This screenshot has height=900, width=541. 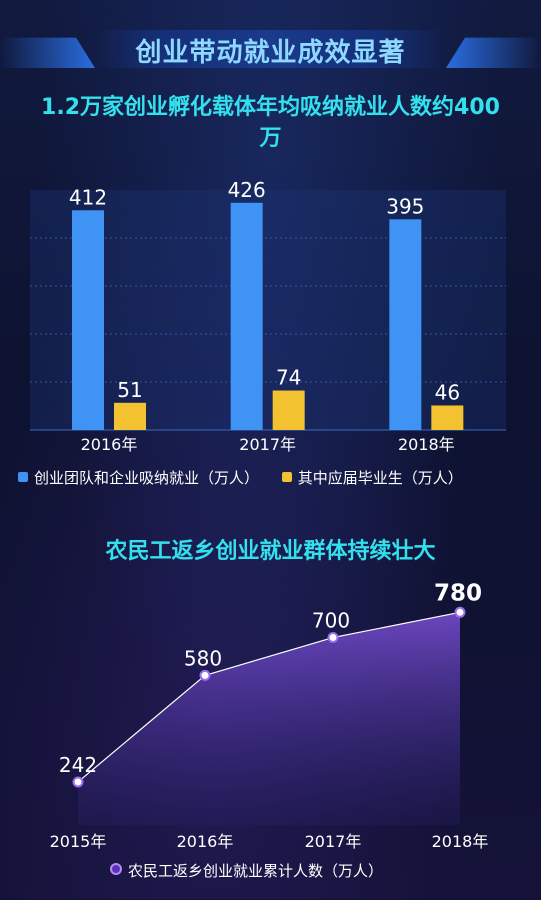 What do you see at coordinates (88, 320) in the screenshot?
I see `bar-total-2016年` at bounding box center [88, 320].